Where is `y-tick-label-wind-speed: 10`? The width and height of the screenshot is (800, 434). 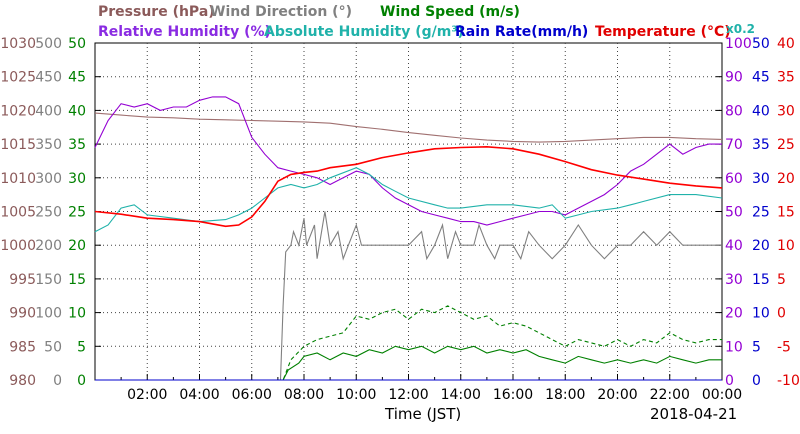
y-tick-label-wind-speed: 10 is located at coordinates (77, 314).